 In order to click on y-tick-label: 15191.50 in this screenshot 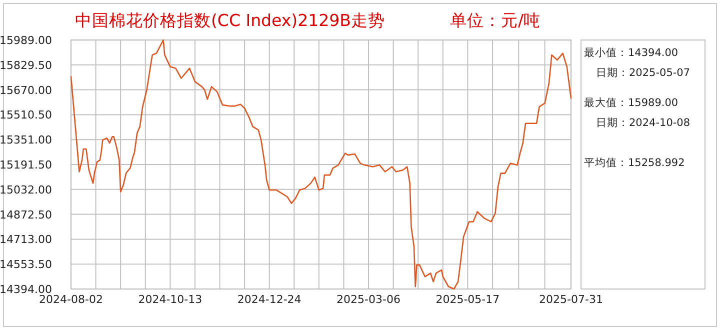, I will do `click(26, 165)`.